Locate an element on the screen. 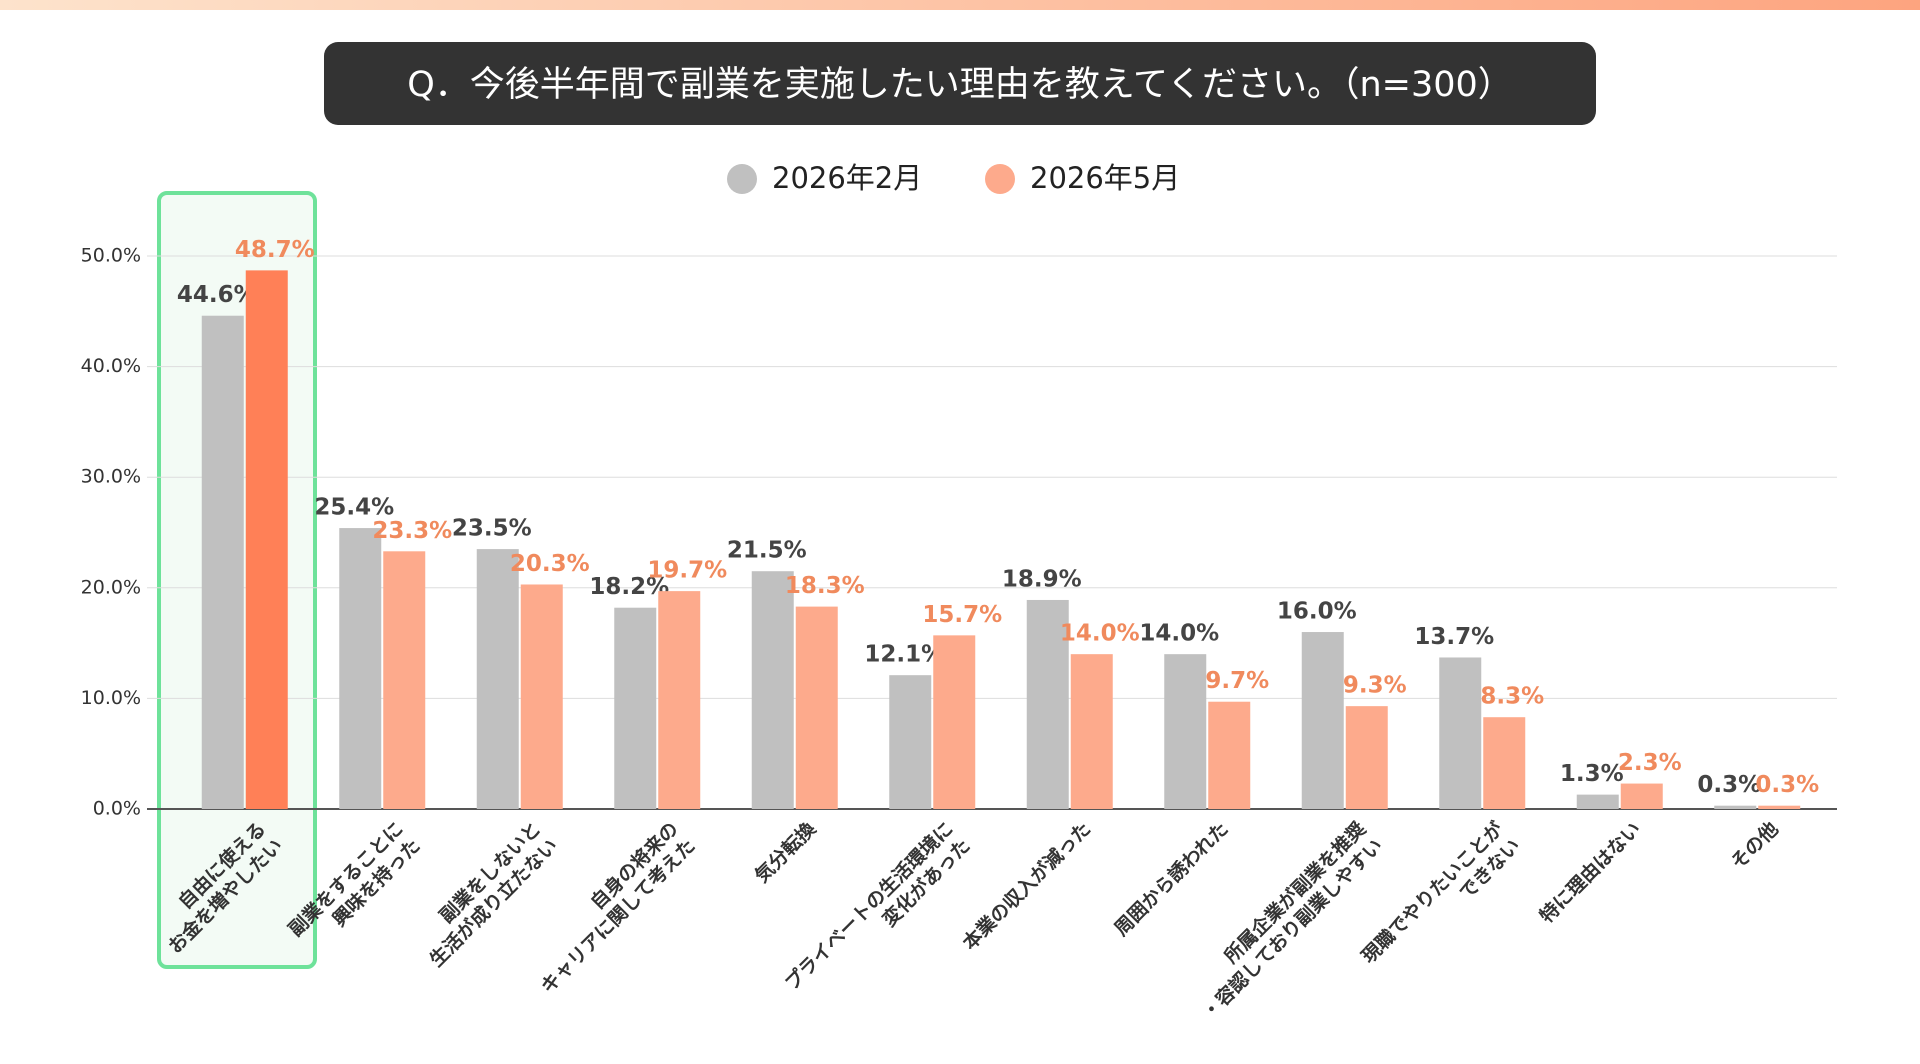 The width and height of the screenshot is (1920, 1064). title-box is located at coordinates (960, 83).